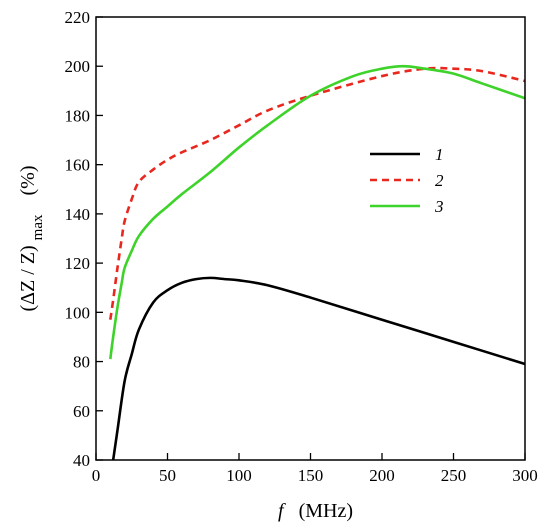 The width and height of the screenshot is (550, 530). What do you see at coordinates (439, 180) in the screenshot?
I see `legend-label-2: 2` at bounding box center [439, 180].